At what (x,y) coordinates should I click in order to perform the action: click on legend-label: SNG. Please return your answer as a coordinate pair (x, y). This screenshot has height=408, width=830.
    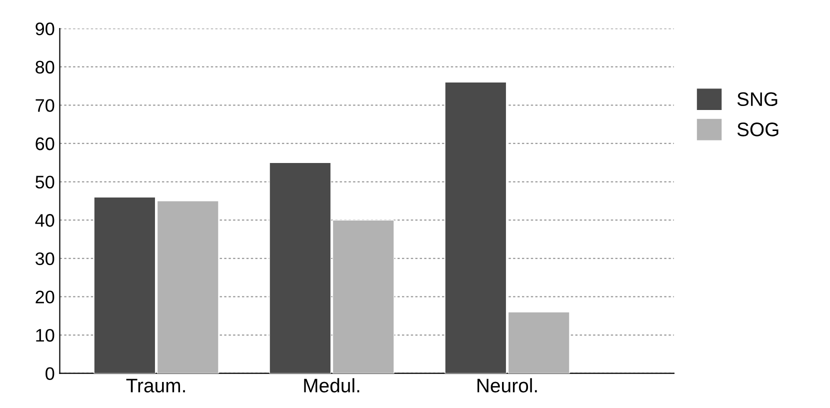
    Looking at the image, I should click on (757, 99).